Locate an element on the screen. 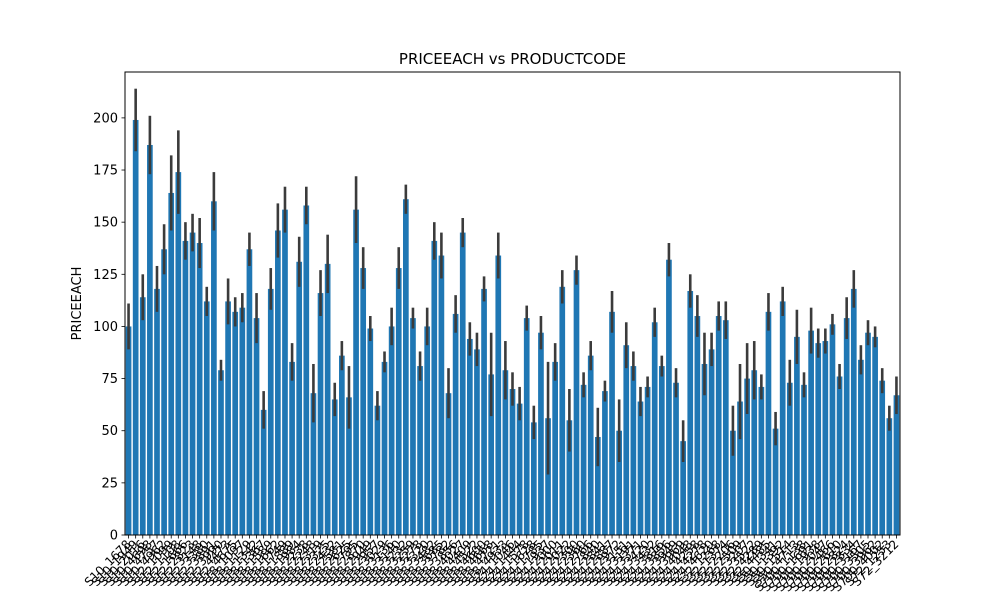  y-axis-label: PRICEEACH is located at coordinates (77, 304).